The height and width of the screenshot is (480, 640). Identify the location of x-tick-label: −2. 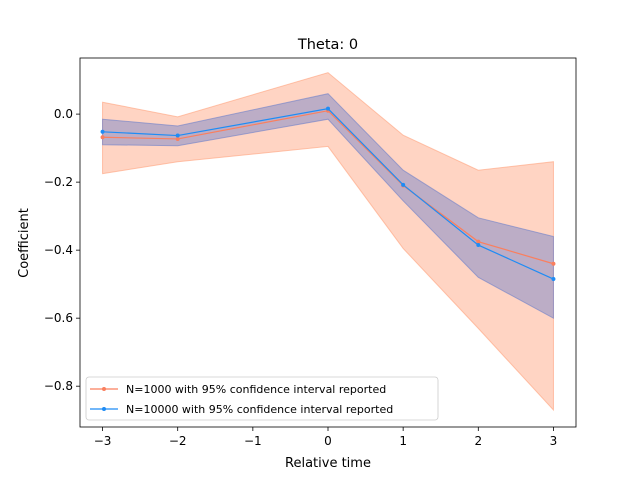
(178, 441).